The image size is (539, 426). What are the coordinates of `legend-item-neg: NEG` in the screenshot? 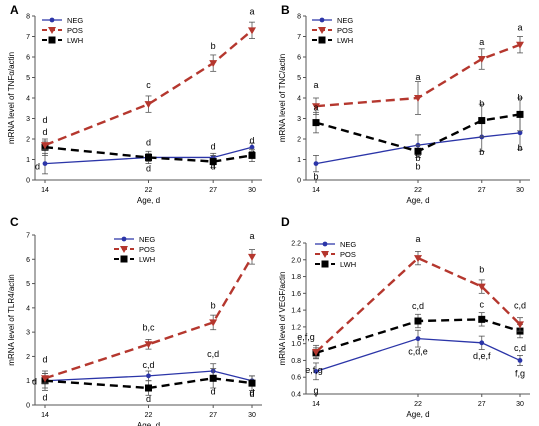 It's located at (332, 20).